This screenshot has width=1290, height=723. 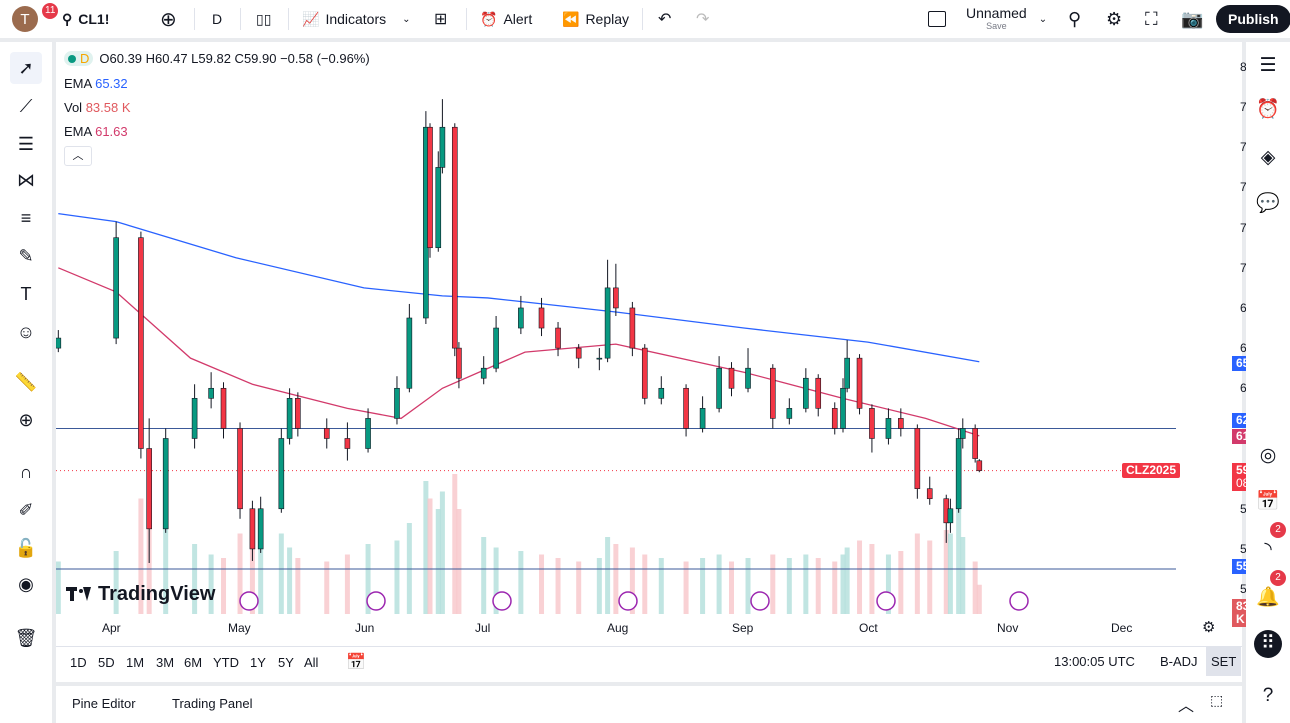 What do you see at coordinates (26, 510) in the screenshot?
I see `drawing-mode-tool: ✐` at bounding box center [26, 510].